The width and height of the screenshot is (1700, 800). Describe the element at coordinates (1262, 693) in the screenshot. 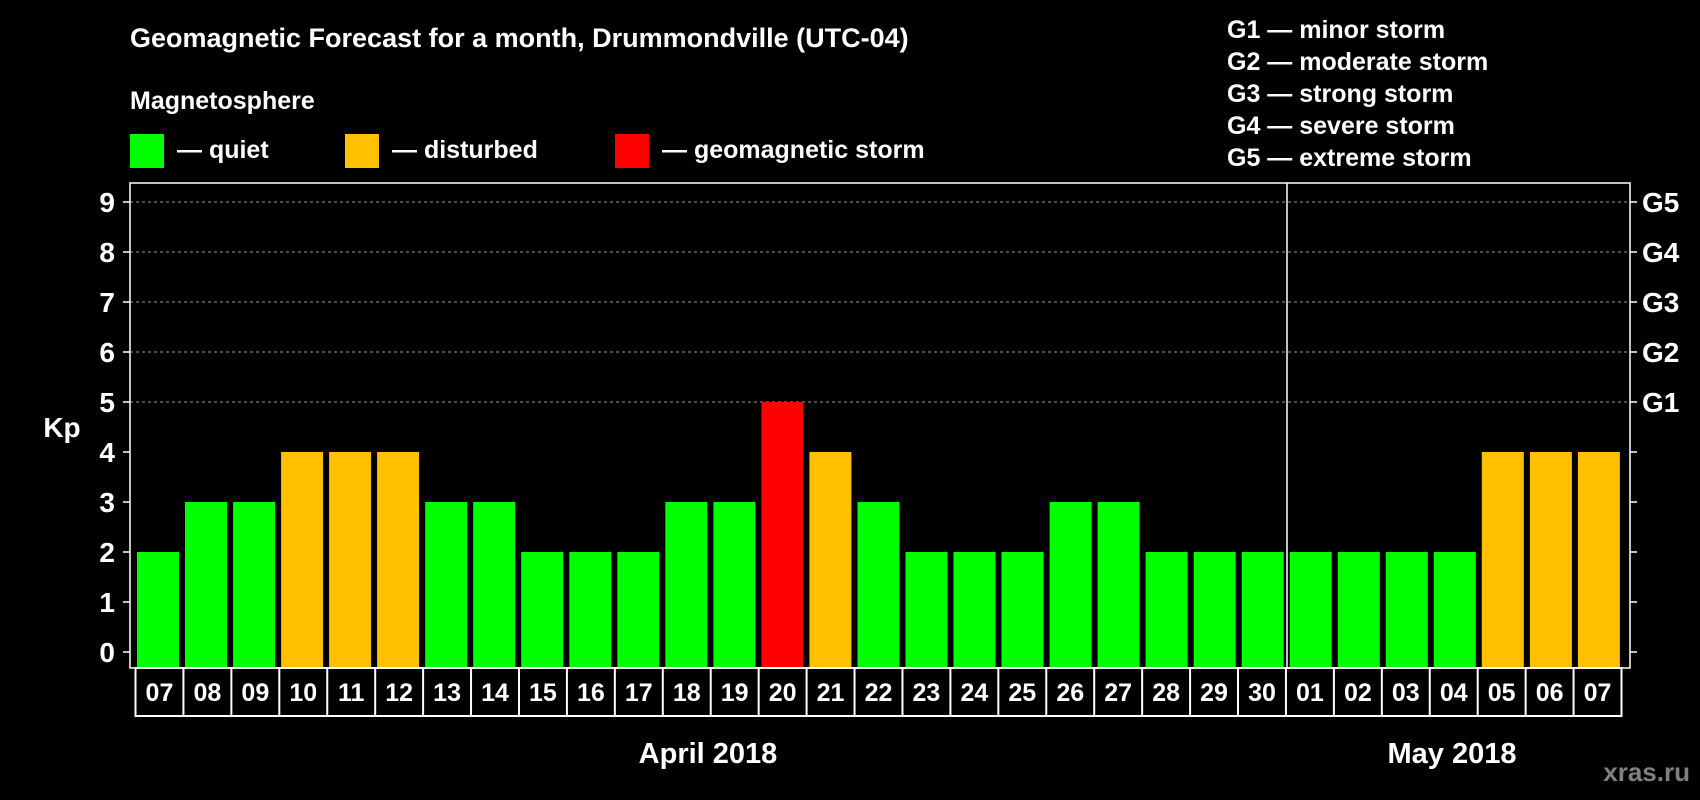

I see `date-label-23: 30` at that location.